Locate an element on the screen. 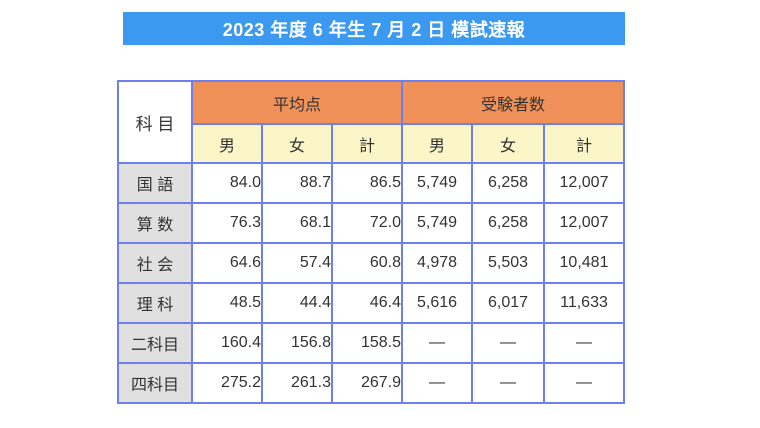 The height and width of the screenshot is (428, 760). avg-male-cell: 160.4 is located at coordinates (227, 343).